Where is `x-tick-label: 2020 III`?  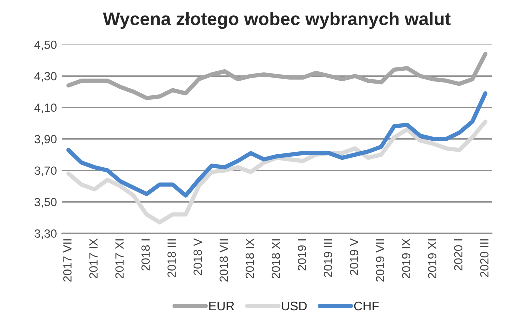
x-tick-label: 2020 III is located at coordinates (484, 259).